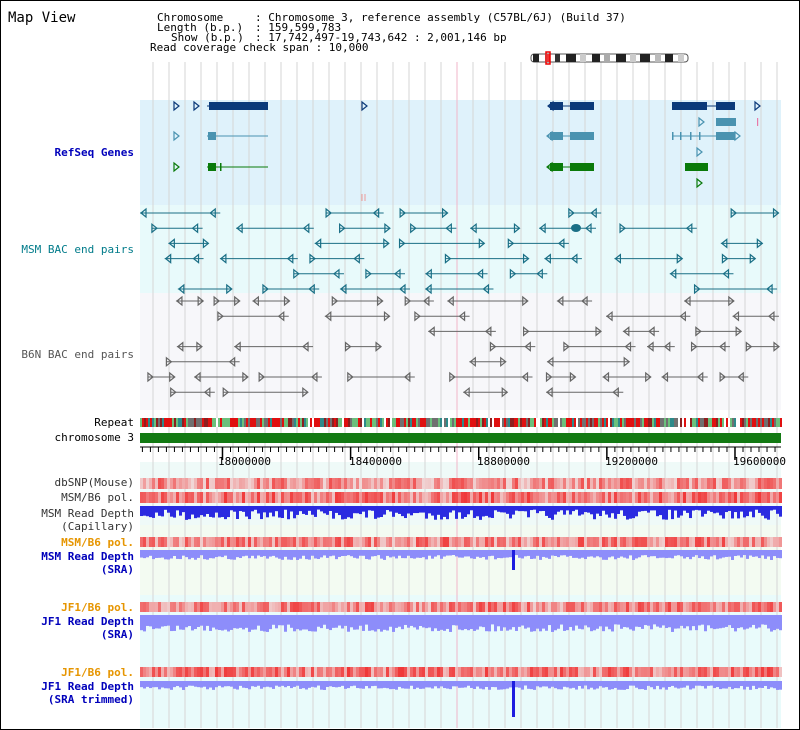 This screenshot has width=800, height=730. I want to click on track-label-msm-depth-capillary: MSM Read Depth, so click(87, 513).